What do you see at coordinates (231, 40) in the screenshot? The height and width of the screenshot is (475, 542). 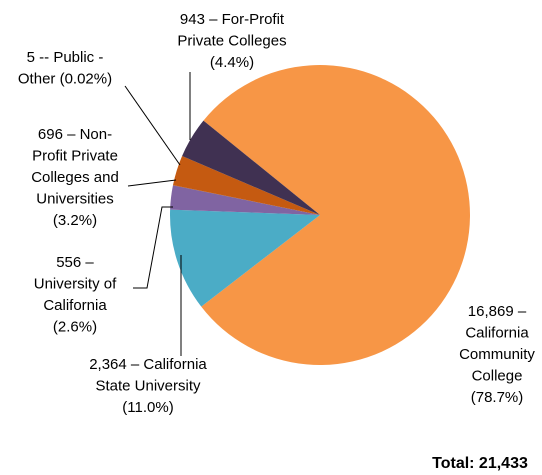 I see `slice-label: Private Colleges` at bounding box center [231, 40].